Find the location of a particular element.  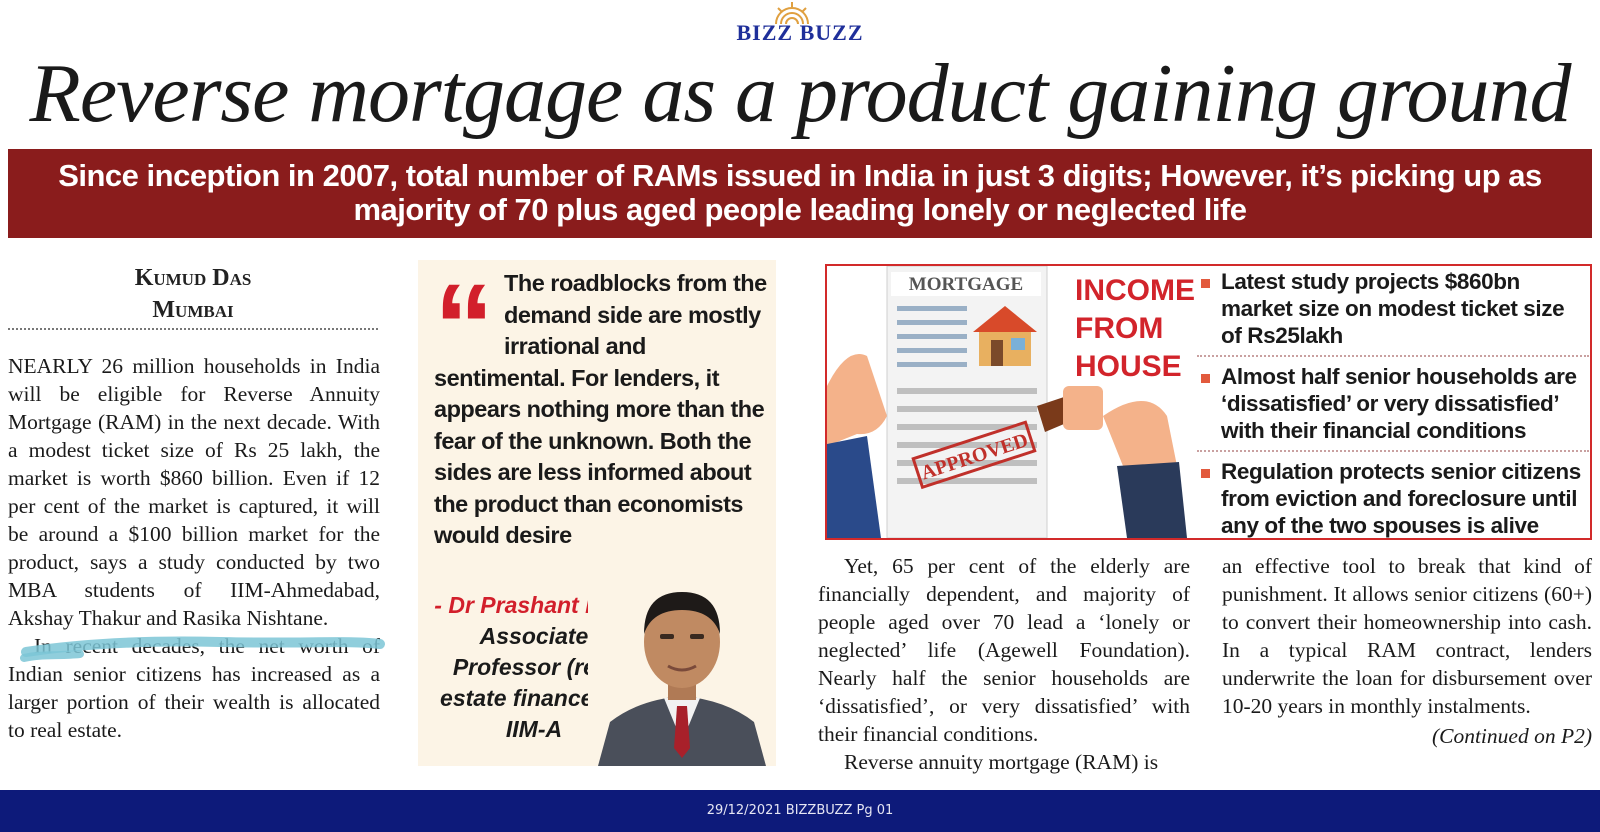

infobox-heading-line: FROM is located at coordinates (1119, 328).